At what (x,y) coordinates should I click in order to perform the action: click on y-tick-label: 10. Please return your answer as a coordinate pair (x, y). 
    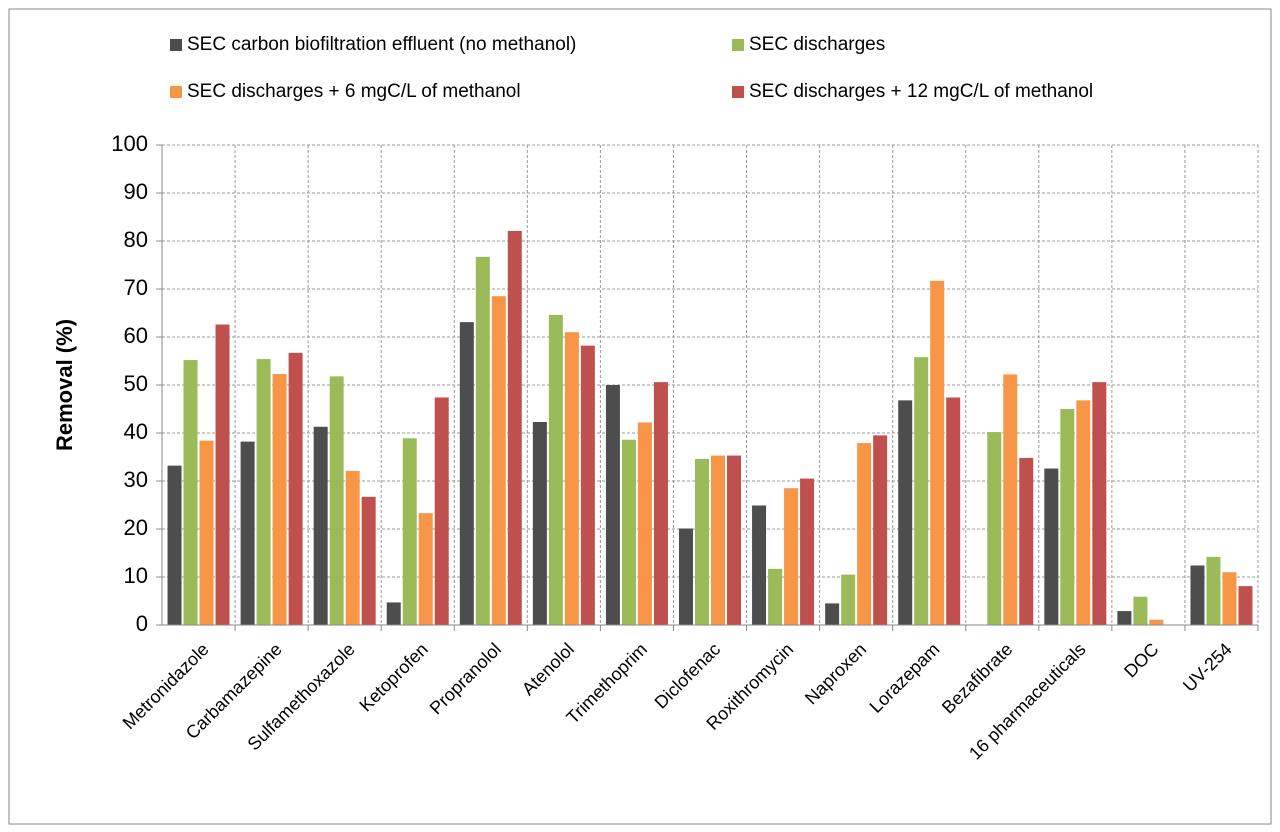
    Looking at the image, I should click on (136, 575).